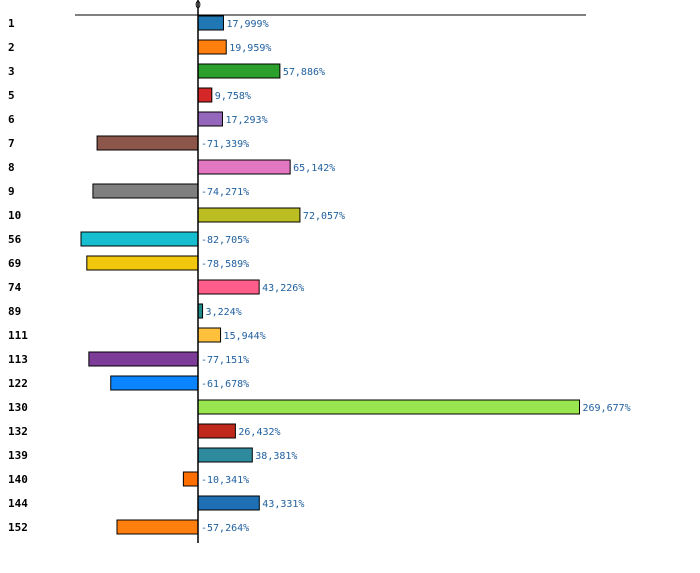  I want to click on category-label-3: 3, so click(11, 71).